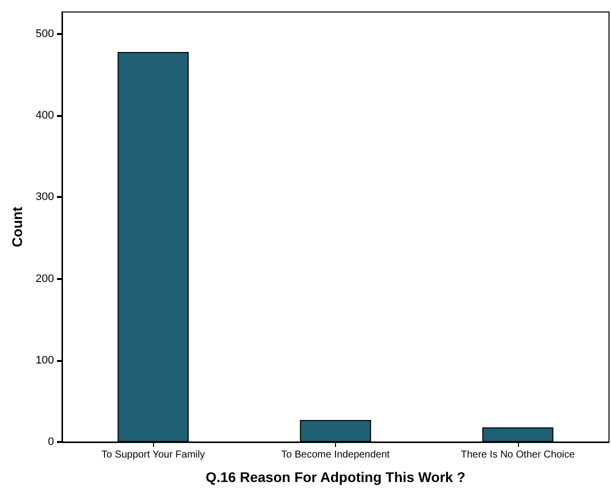  Describe the element at coordinates (45, 34) in the screenshot. I see `y-tick-label: 500` at that location.